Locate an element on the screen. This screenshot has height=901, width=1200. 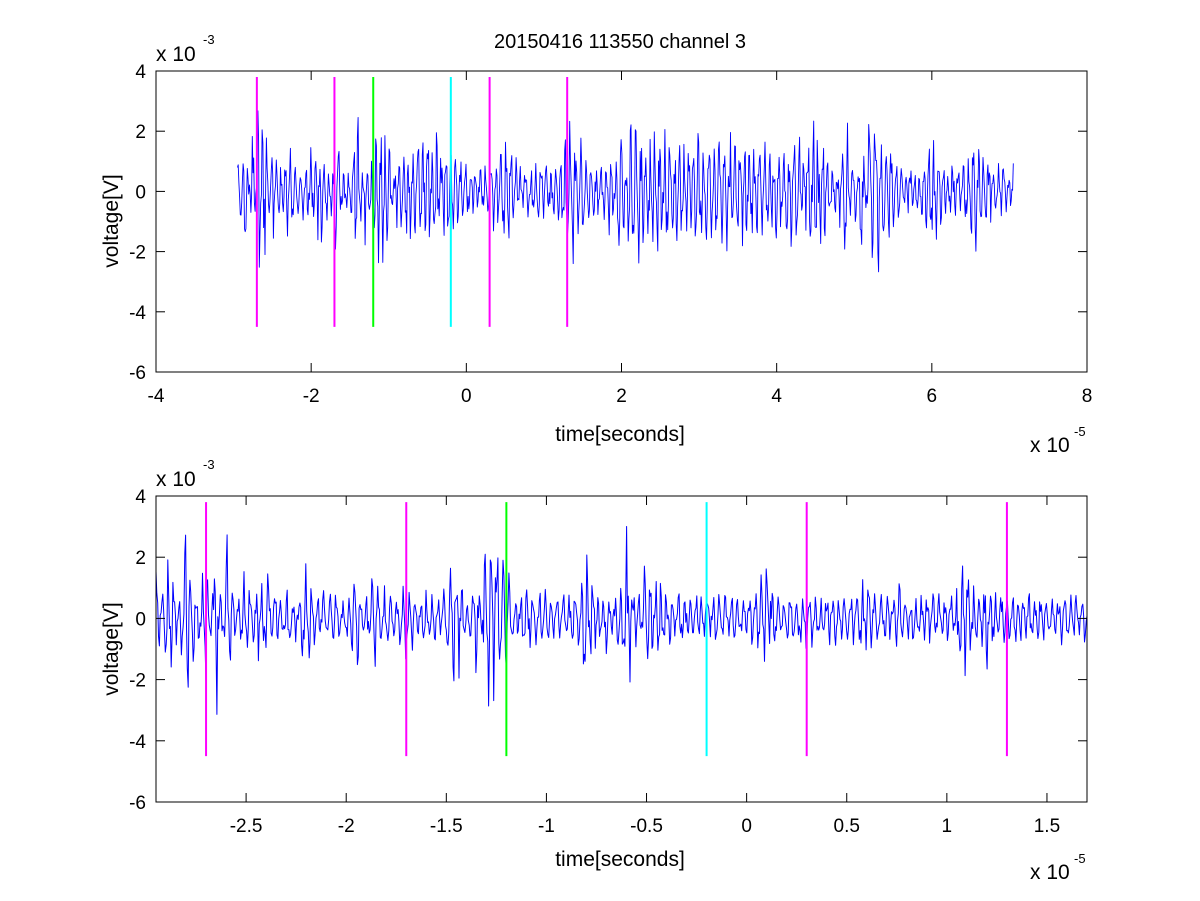
bottom-ylabel: voltage[V] is located at coordinates (111, 648).